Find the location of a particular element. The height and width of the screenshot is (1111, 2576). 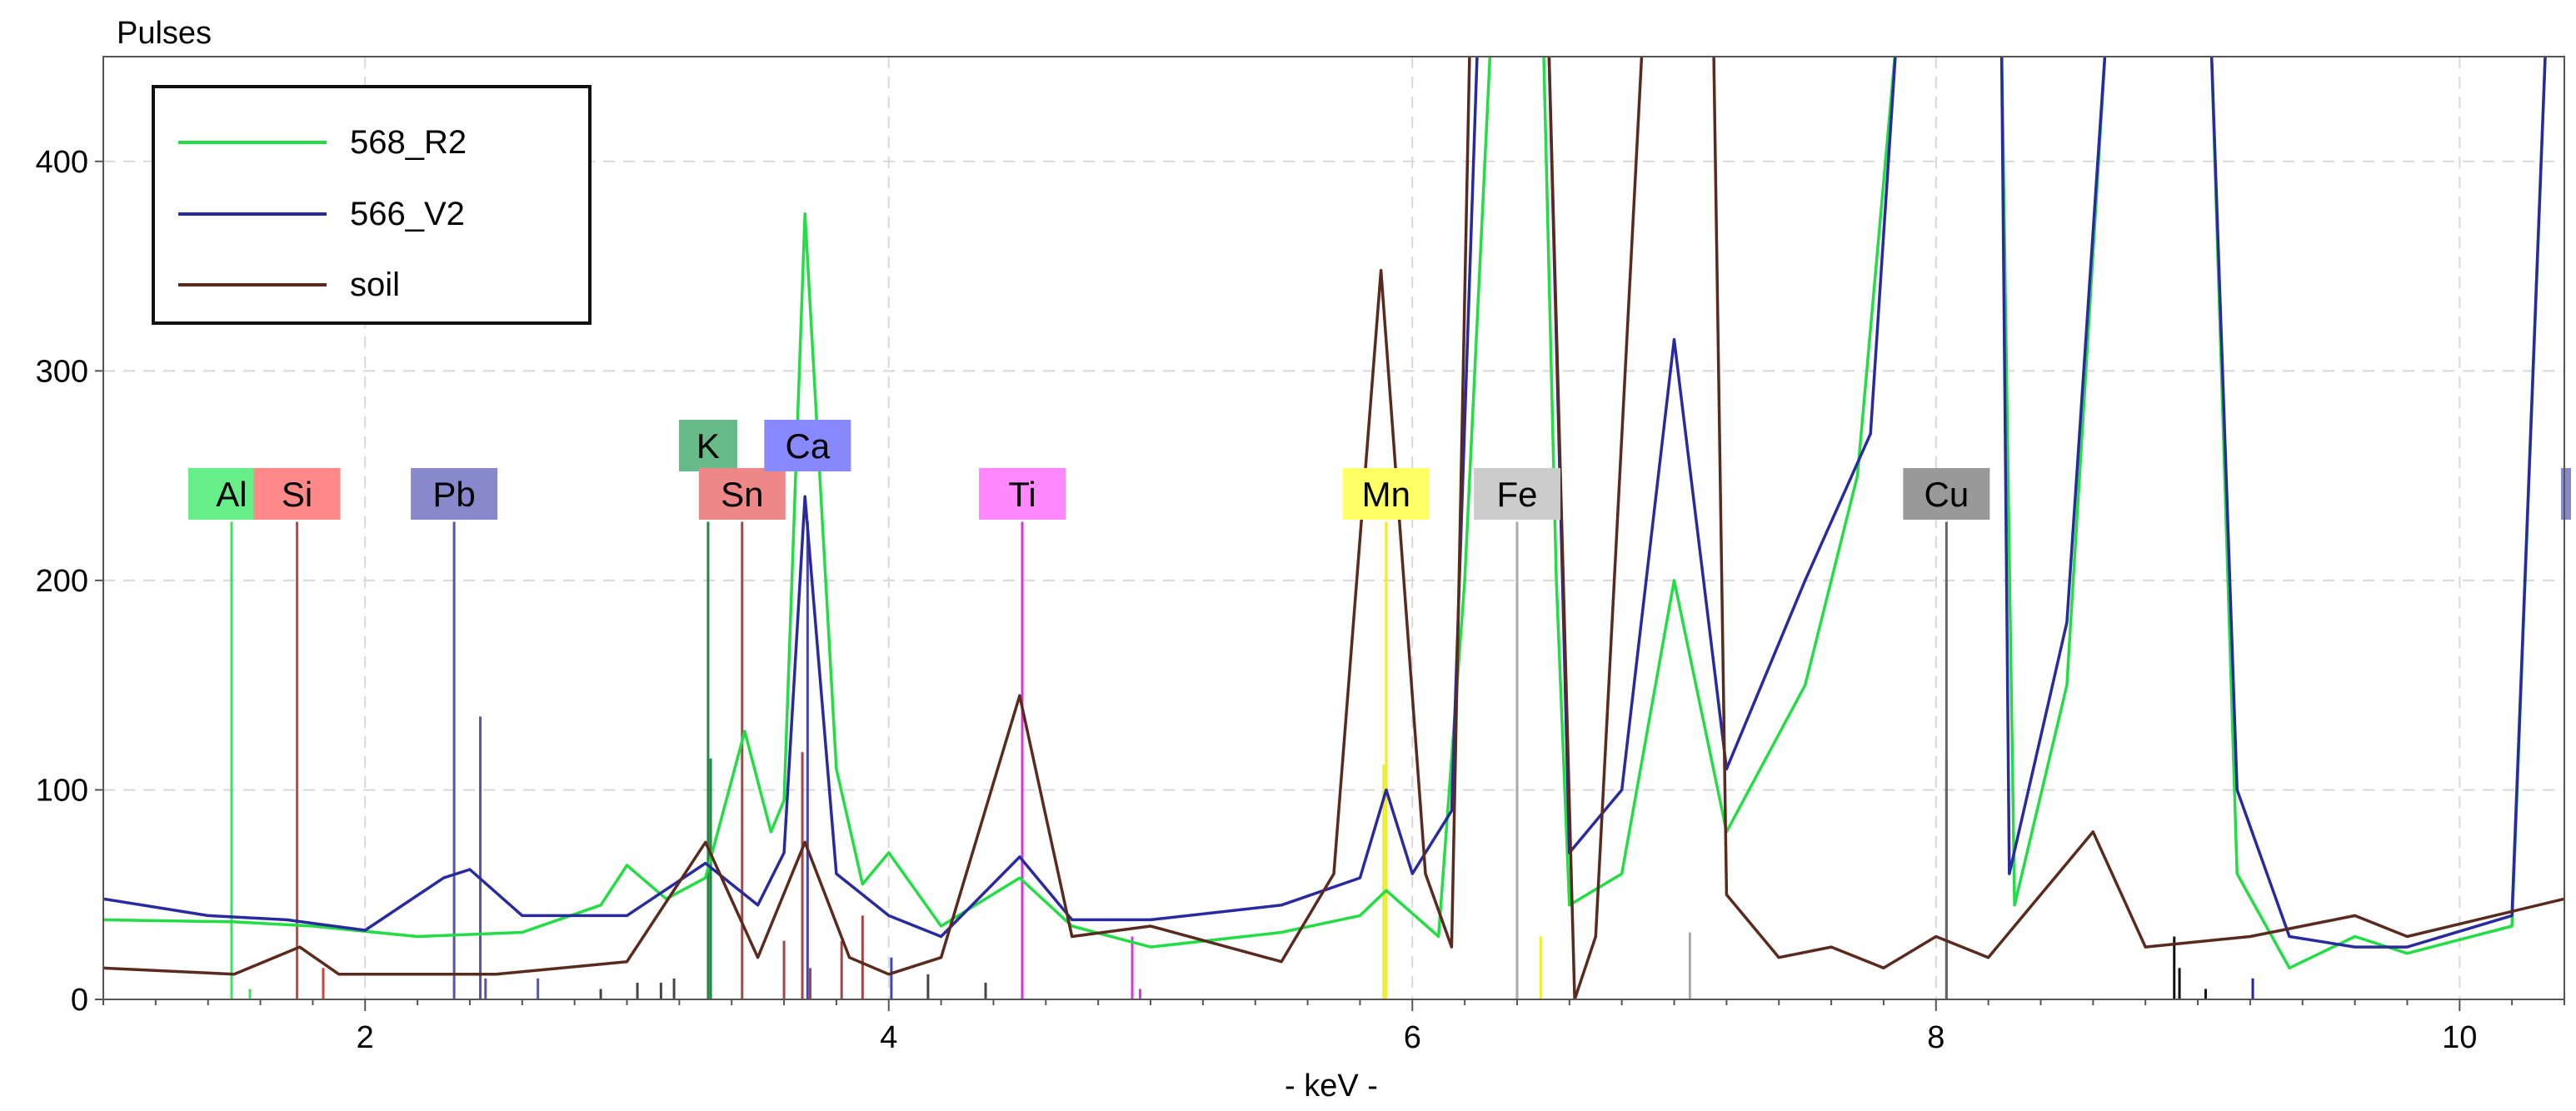

element-label-fe: Fe is located at coordinates (1516, 495).